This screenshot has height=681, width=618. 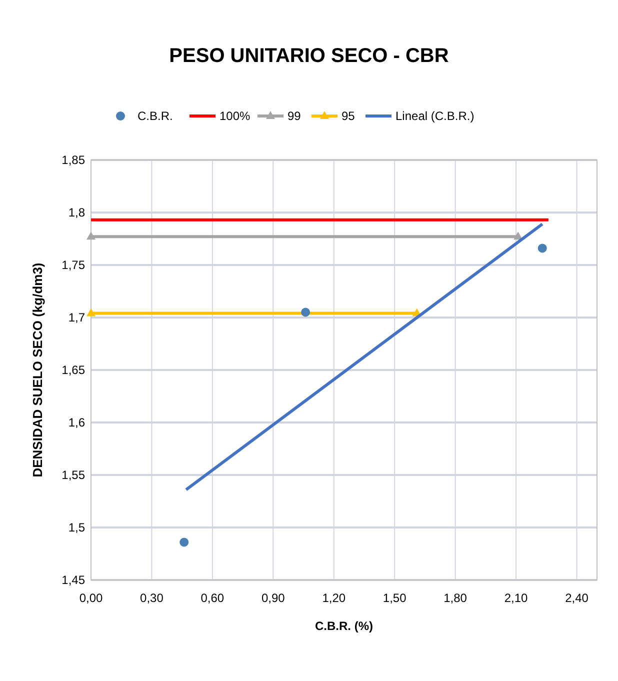 I want to click on x-tick-label: 0,30, so click(x=152, y=598).